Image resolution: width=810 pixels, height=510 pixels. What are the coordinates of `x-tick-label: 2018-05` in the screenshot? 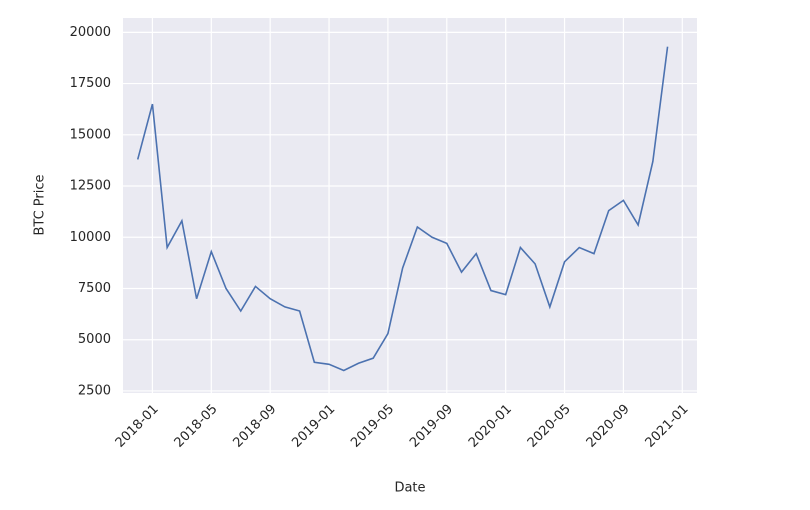 It's located at (196, 426).